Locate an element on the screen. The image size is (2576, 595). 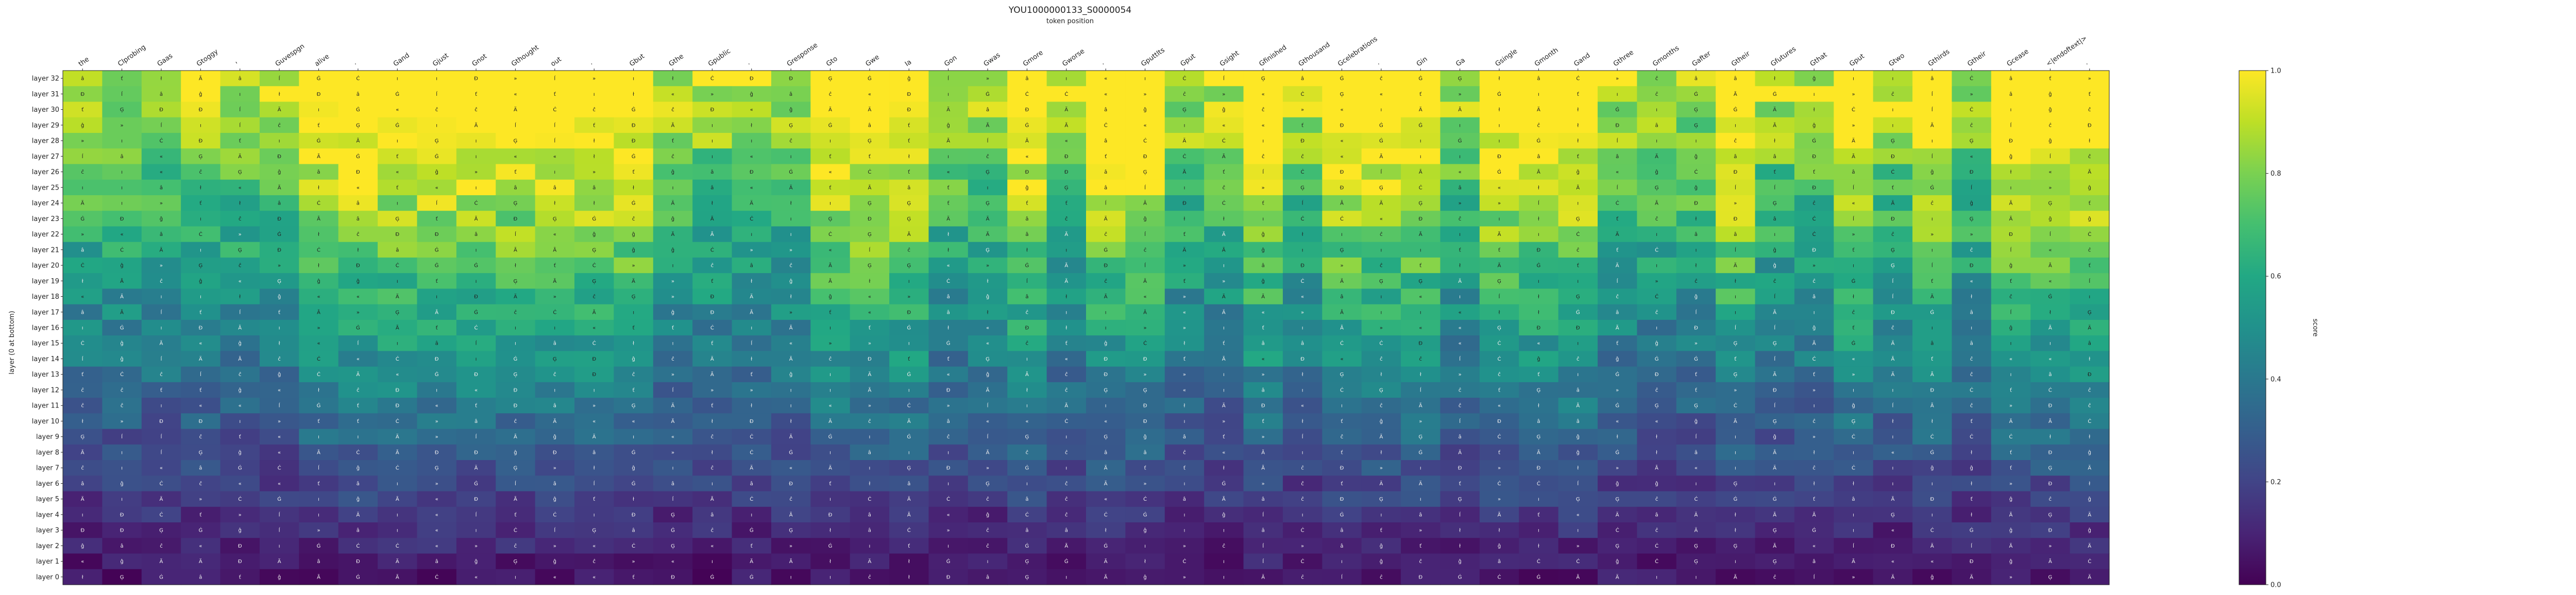
x-tick-label: Gon is located at coordinates (951, 61).